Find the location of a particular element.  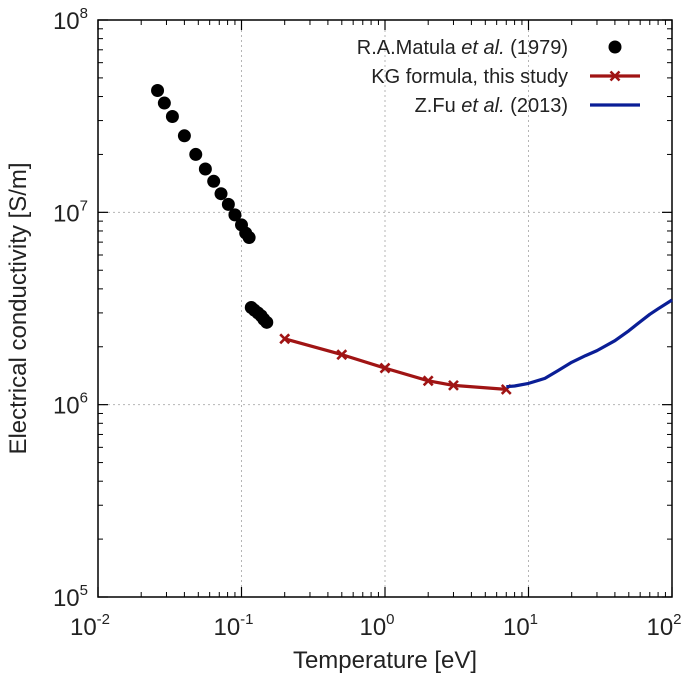

x-tick-label: 10¹ is located at coordinates (520, 626).